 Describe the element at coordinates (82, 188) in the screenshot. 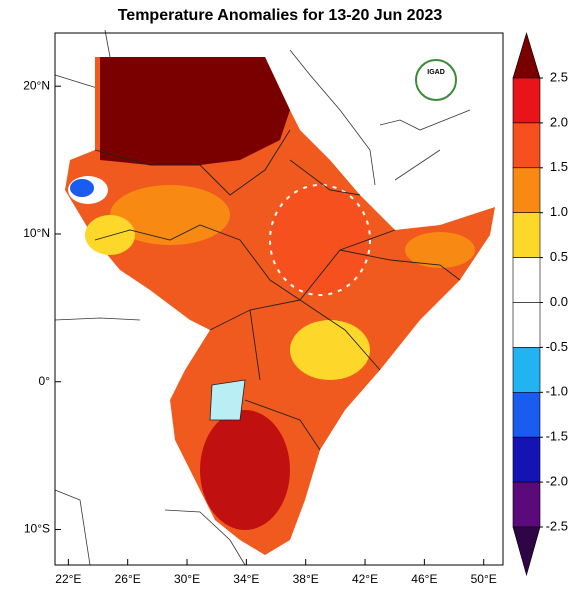

I see `cool-patch` at that location.